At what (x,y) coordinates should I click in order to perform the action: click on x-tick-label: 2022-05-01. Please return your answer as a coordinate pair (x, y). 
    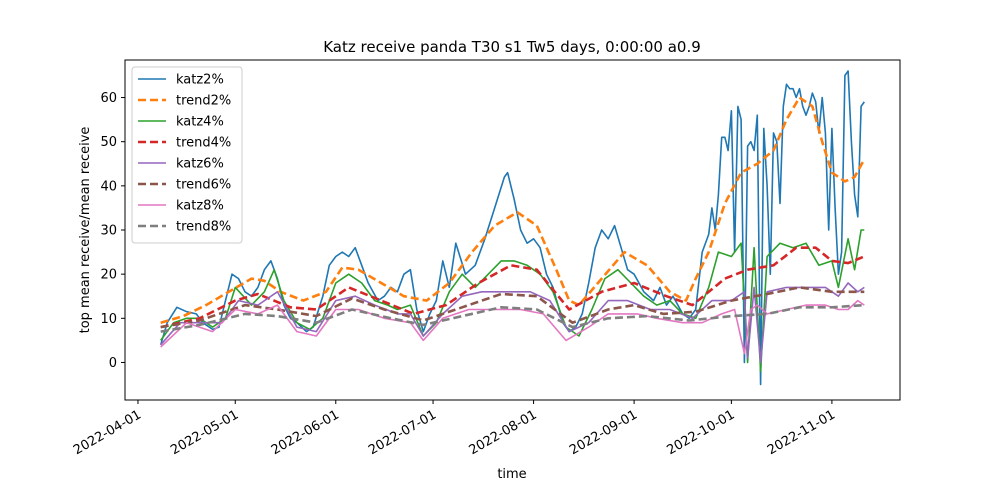
    Looking at the image, I should click on (204, 432).